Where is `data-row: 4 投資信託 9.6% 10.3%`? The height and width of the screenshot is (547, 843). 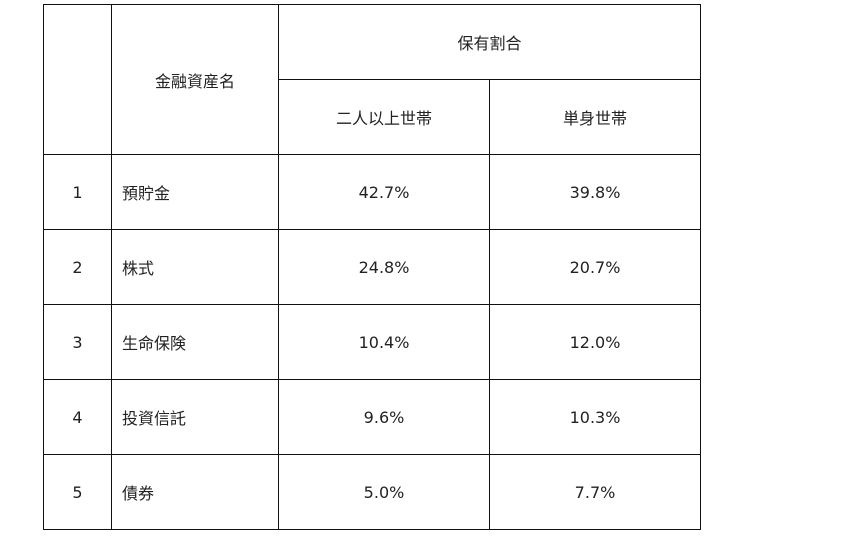
data-row: 4 投資信託 9.6% 10.3% is located at coordinates (372, 417).